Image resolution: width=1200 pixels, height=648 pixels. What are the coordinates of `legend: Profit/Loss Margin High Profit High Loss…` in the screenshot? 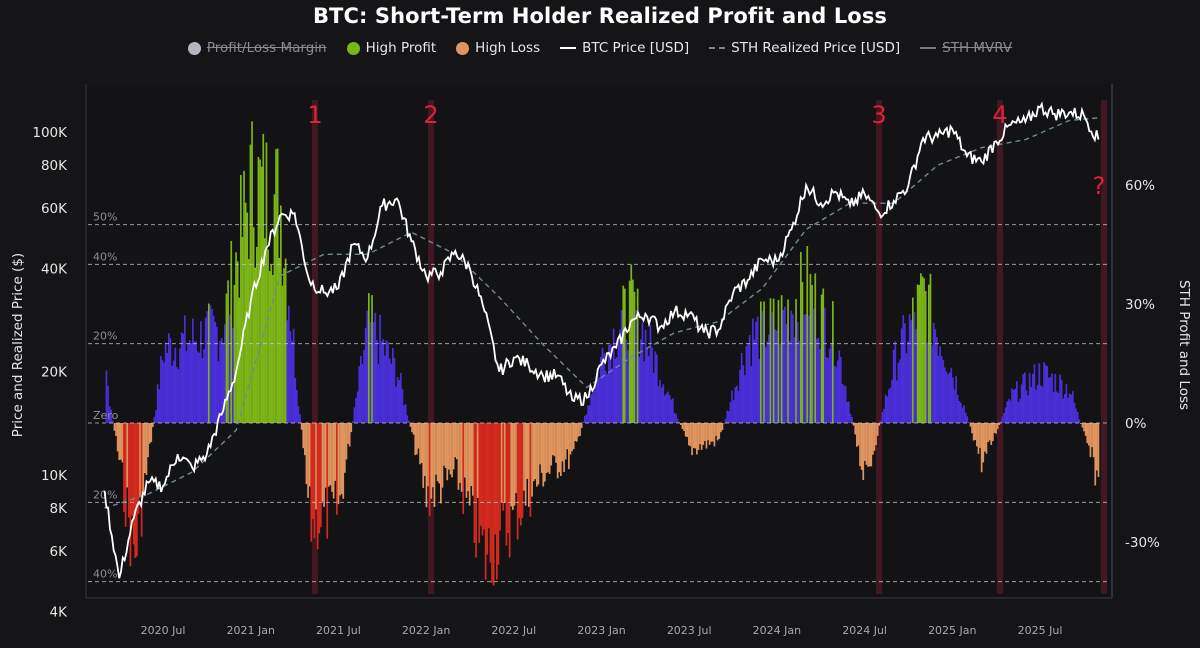 It's located at (600, 48).